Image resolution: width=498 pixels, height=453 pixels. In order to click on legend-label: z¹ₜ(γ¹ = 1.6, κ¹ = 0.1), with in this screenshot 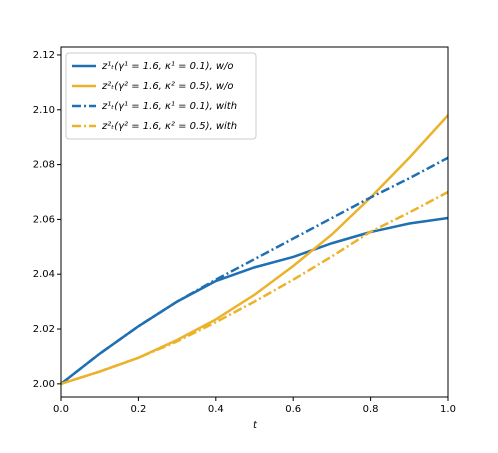, I will do `click(169, 106)`.